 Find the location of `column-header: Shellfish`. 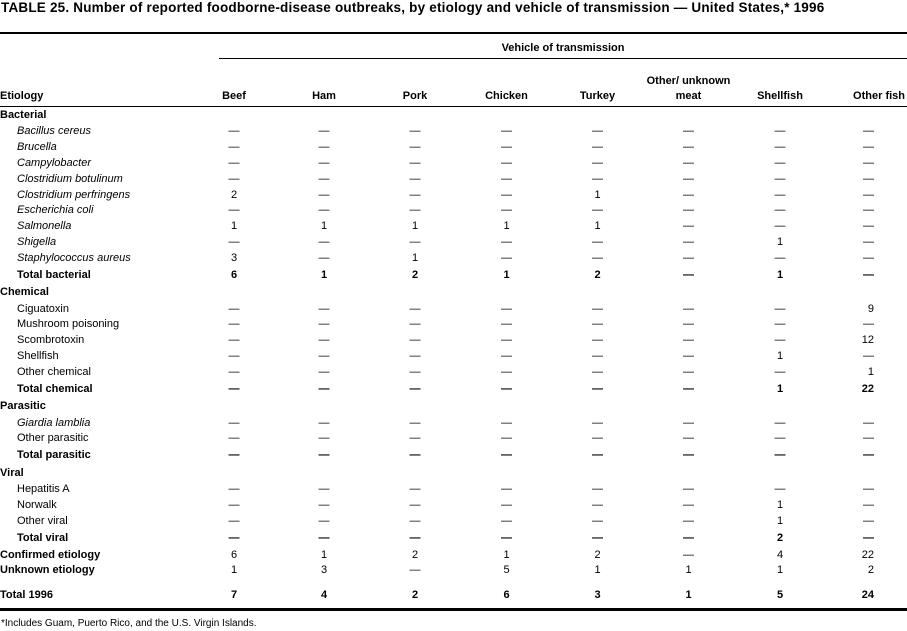

column-header: Shellfish is located at coordinates (780, 96).